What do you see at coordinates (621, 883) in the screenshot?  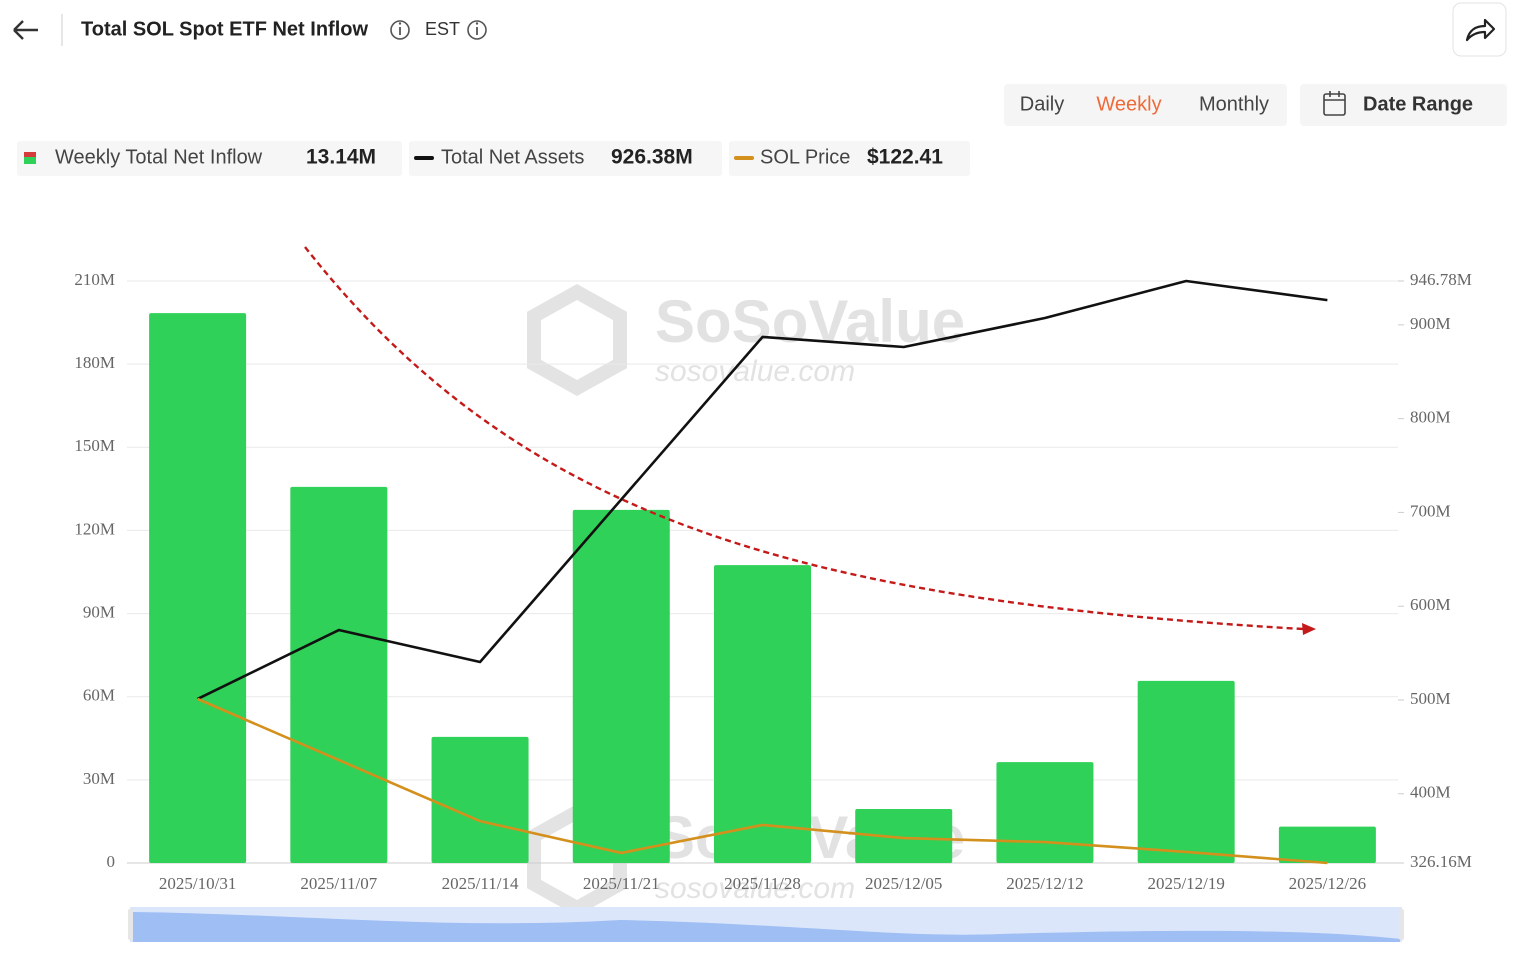 I see `x-tick-label: 2025/11/21` at bounding box center [621, 883].